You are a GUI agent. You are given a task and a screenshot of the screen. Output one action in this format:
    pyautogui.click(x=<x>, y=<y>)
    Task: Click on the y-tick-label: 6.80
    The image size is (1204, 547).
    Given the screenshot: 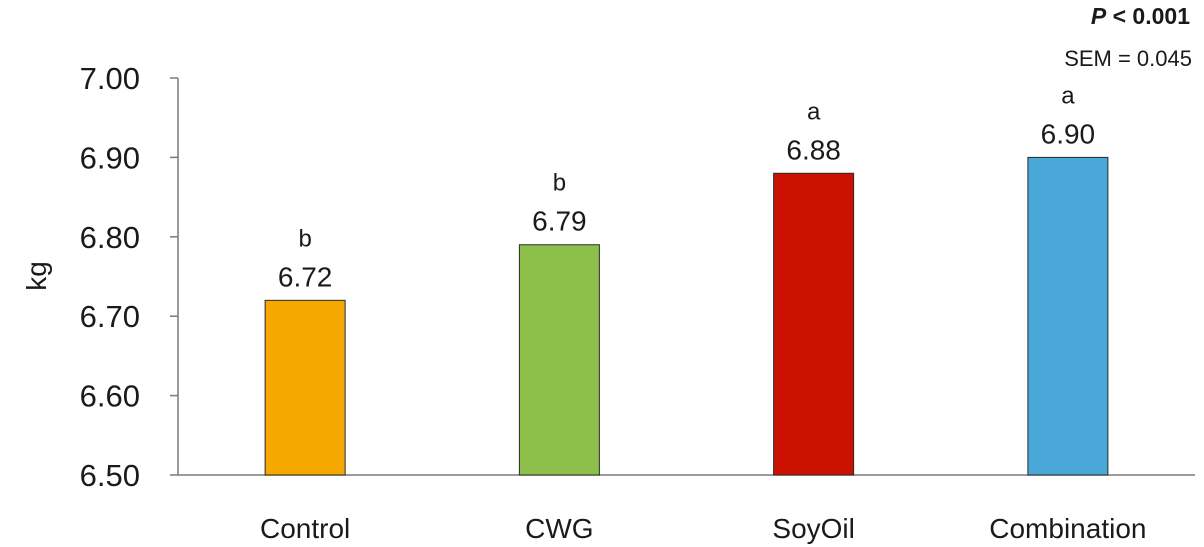 What is the action you would take?
    pyautogui.click(x=110, y=237)
    